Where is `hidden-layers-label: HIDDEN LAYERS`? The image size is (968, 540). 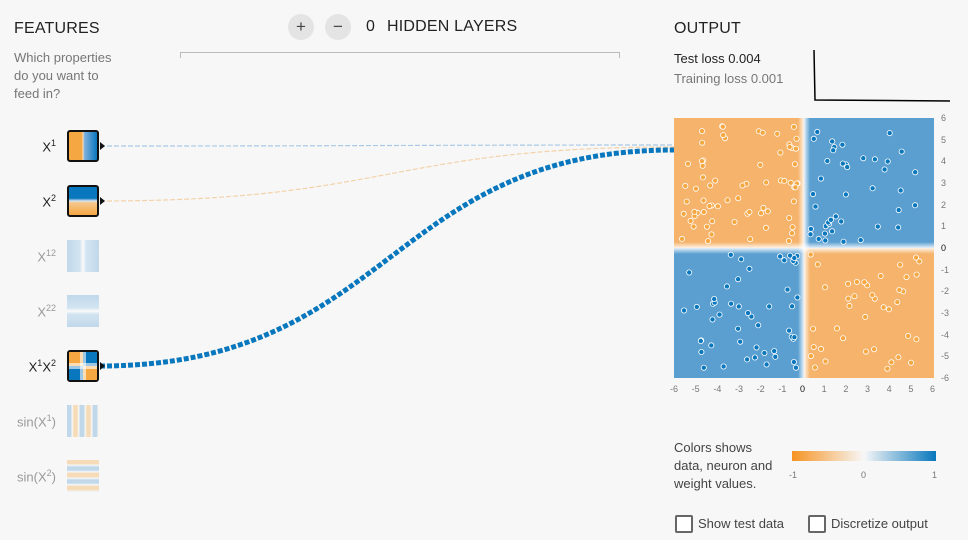 hidden-layers-label: HIDDEN LAYERS is located at coordinates (452, 26).